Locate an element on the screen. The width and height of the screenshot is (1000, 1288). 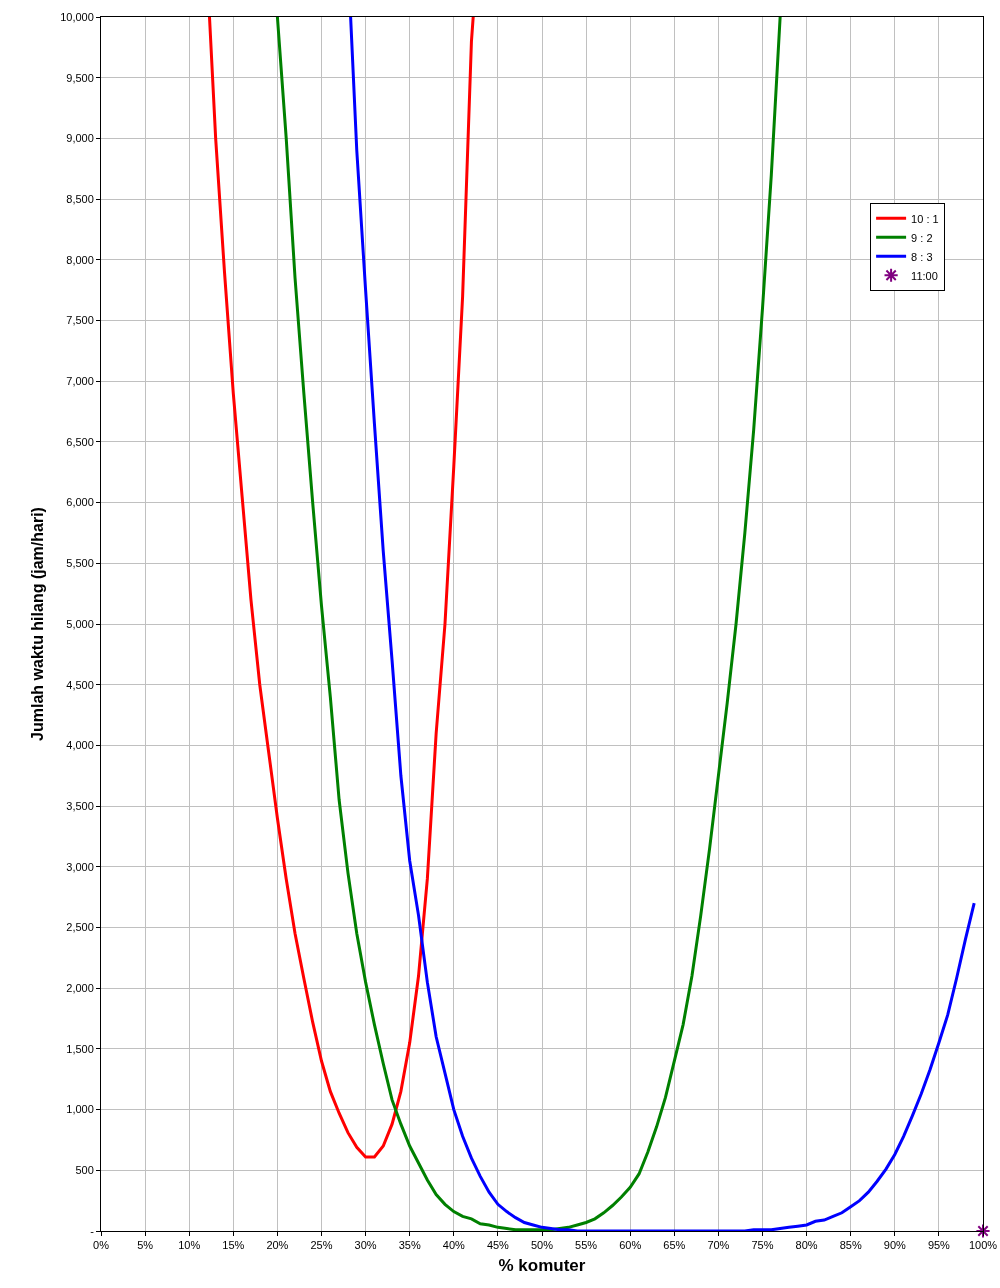
x-tick-label: 10% is located at coordinates (189, 1245).